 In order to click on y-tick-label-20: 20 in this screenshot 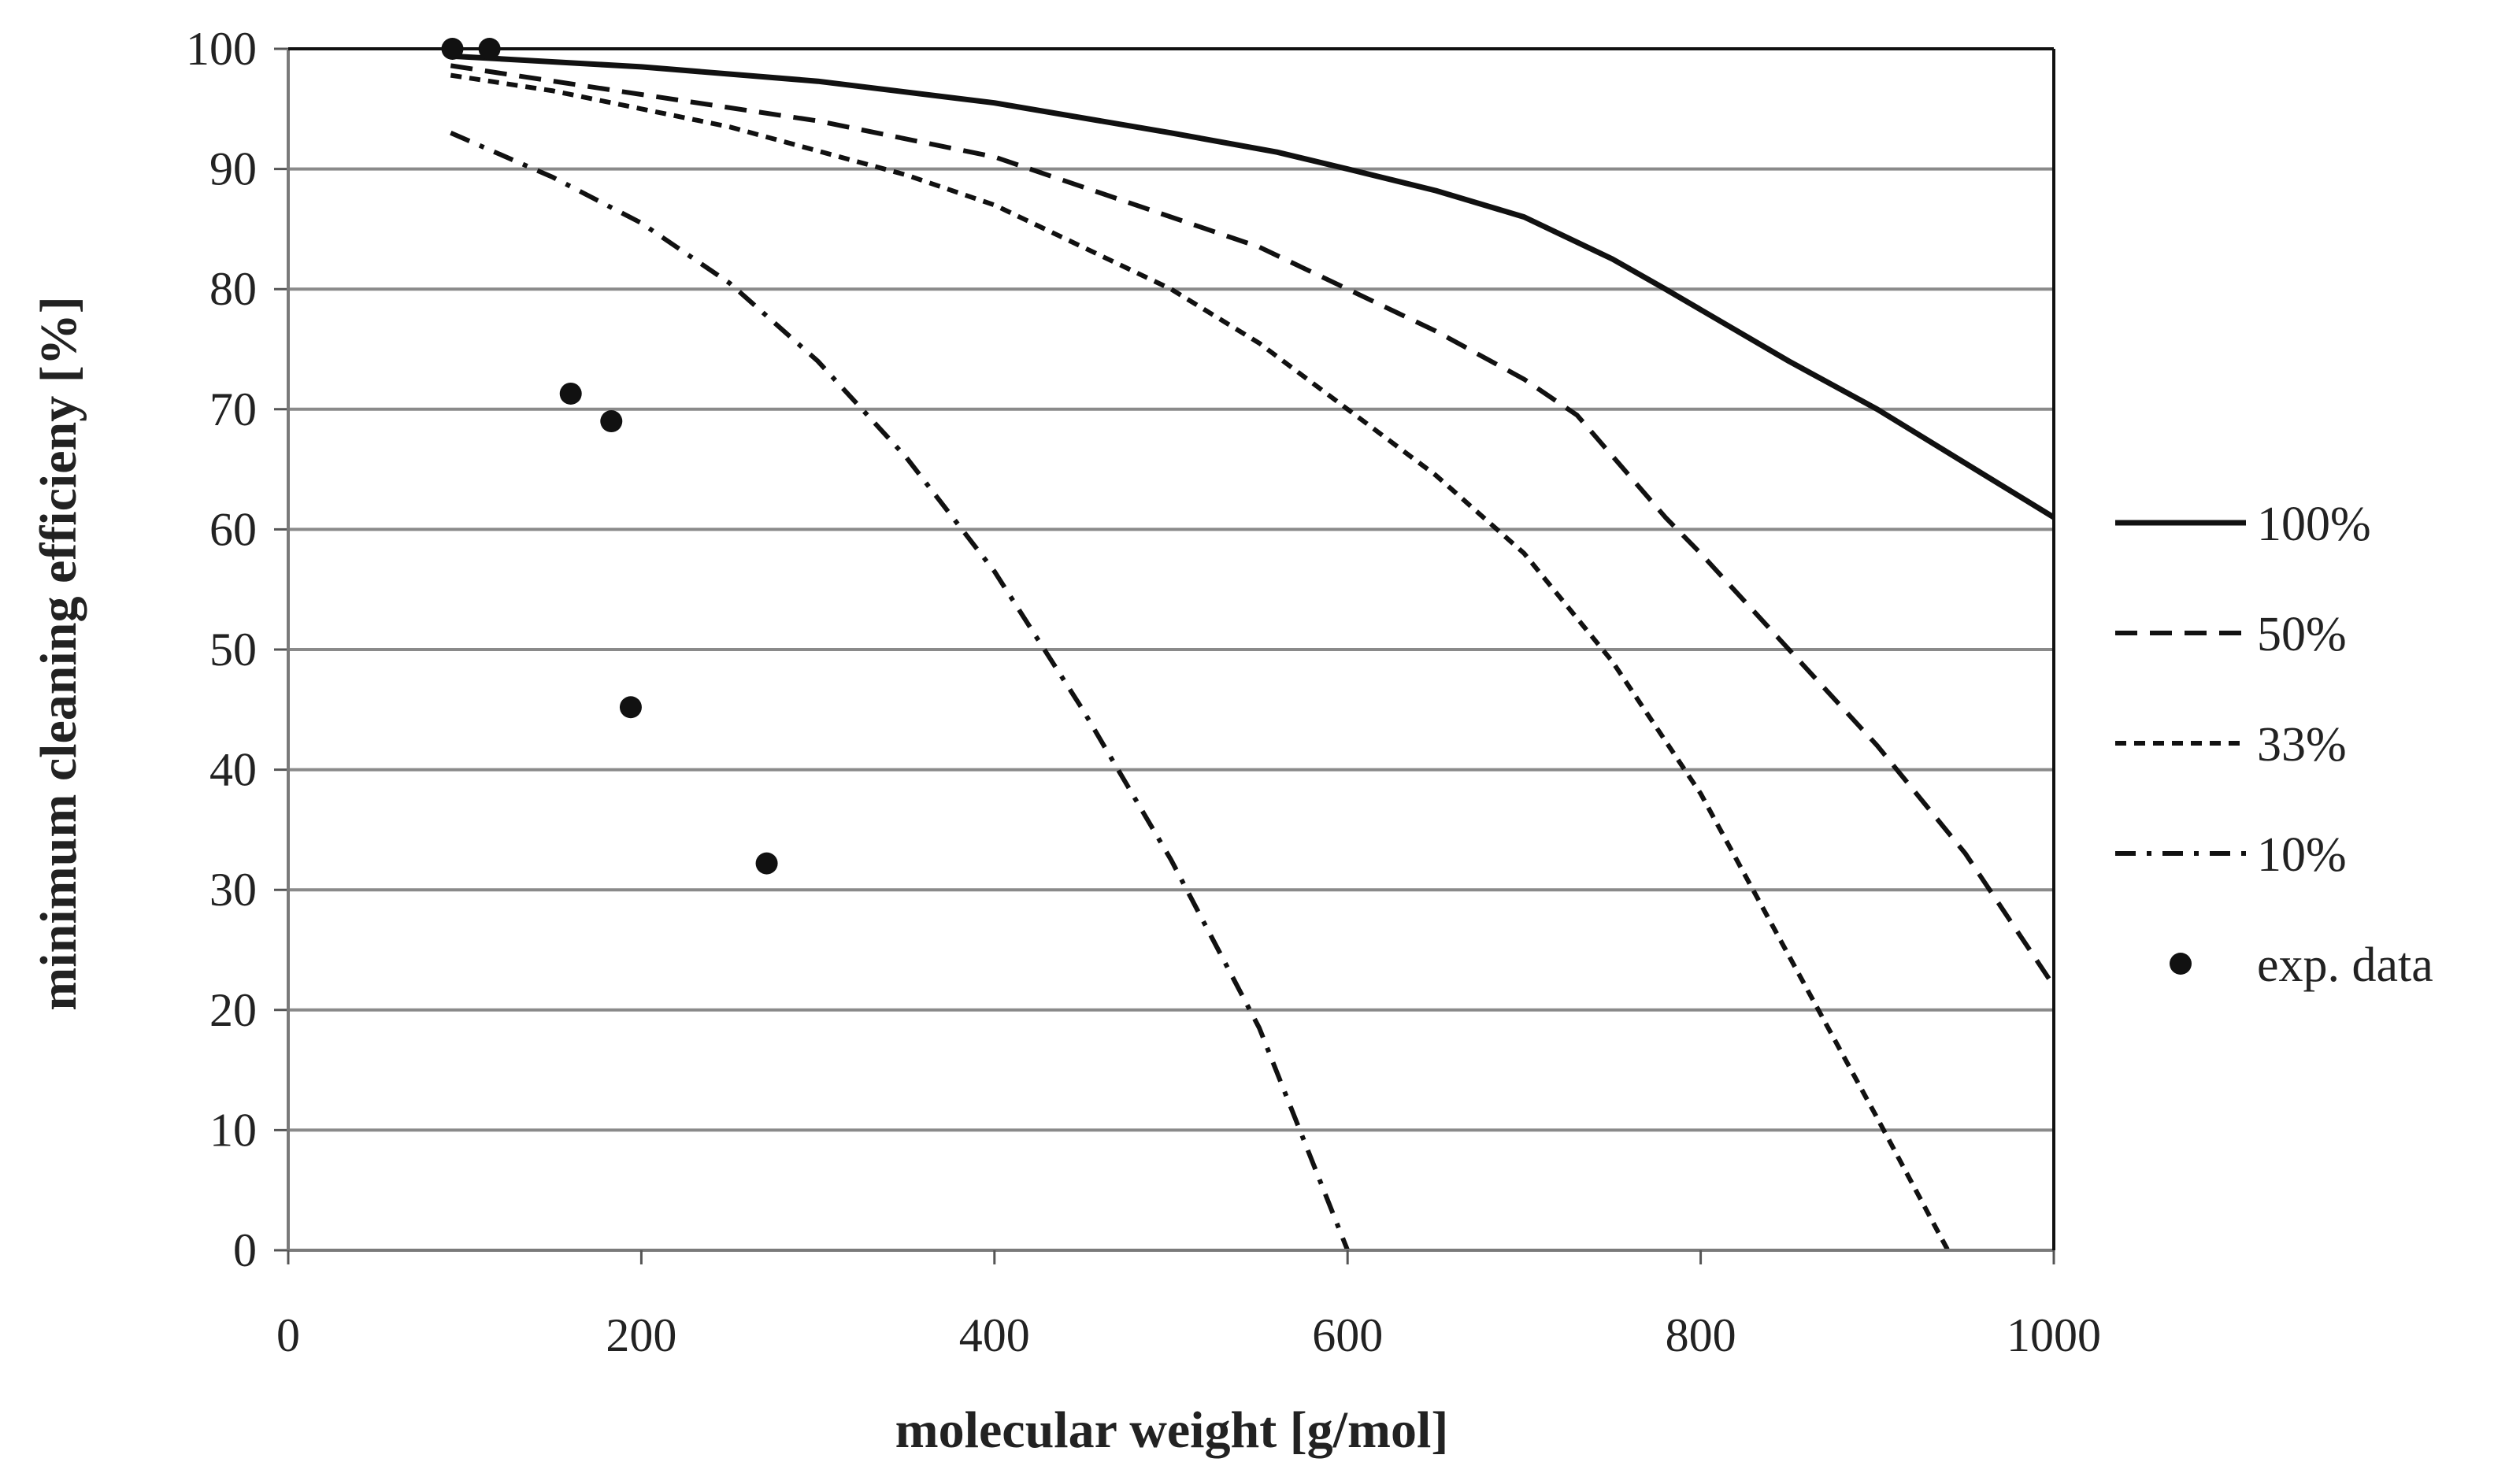, I will do `click(233, 1010)`.